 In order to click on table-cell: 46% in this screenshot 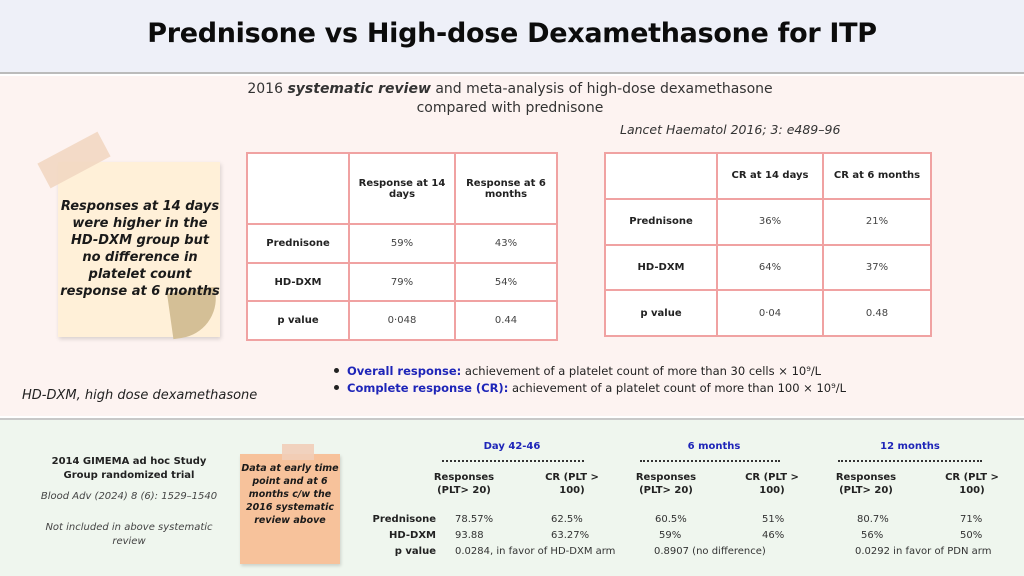, I will do `click(773, 535)`.